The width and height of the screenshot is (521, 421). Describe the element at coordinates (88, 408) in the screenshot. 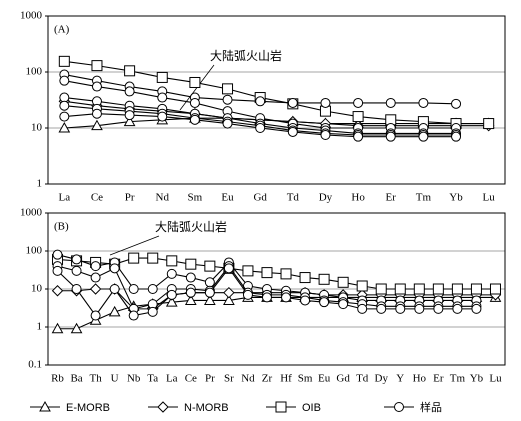

I see `legend-label: E-MORB` at that location.